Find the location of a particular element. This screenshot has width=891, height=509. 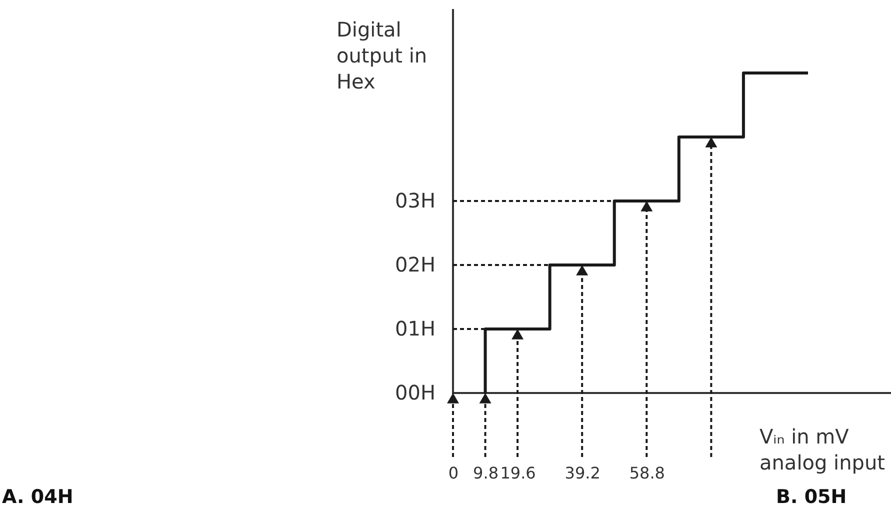

text: A. 04H is located at coordinates (38, 497).